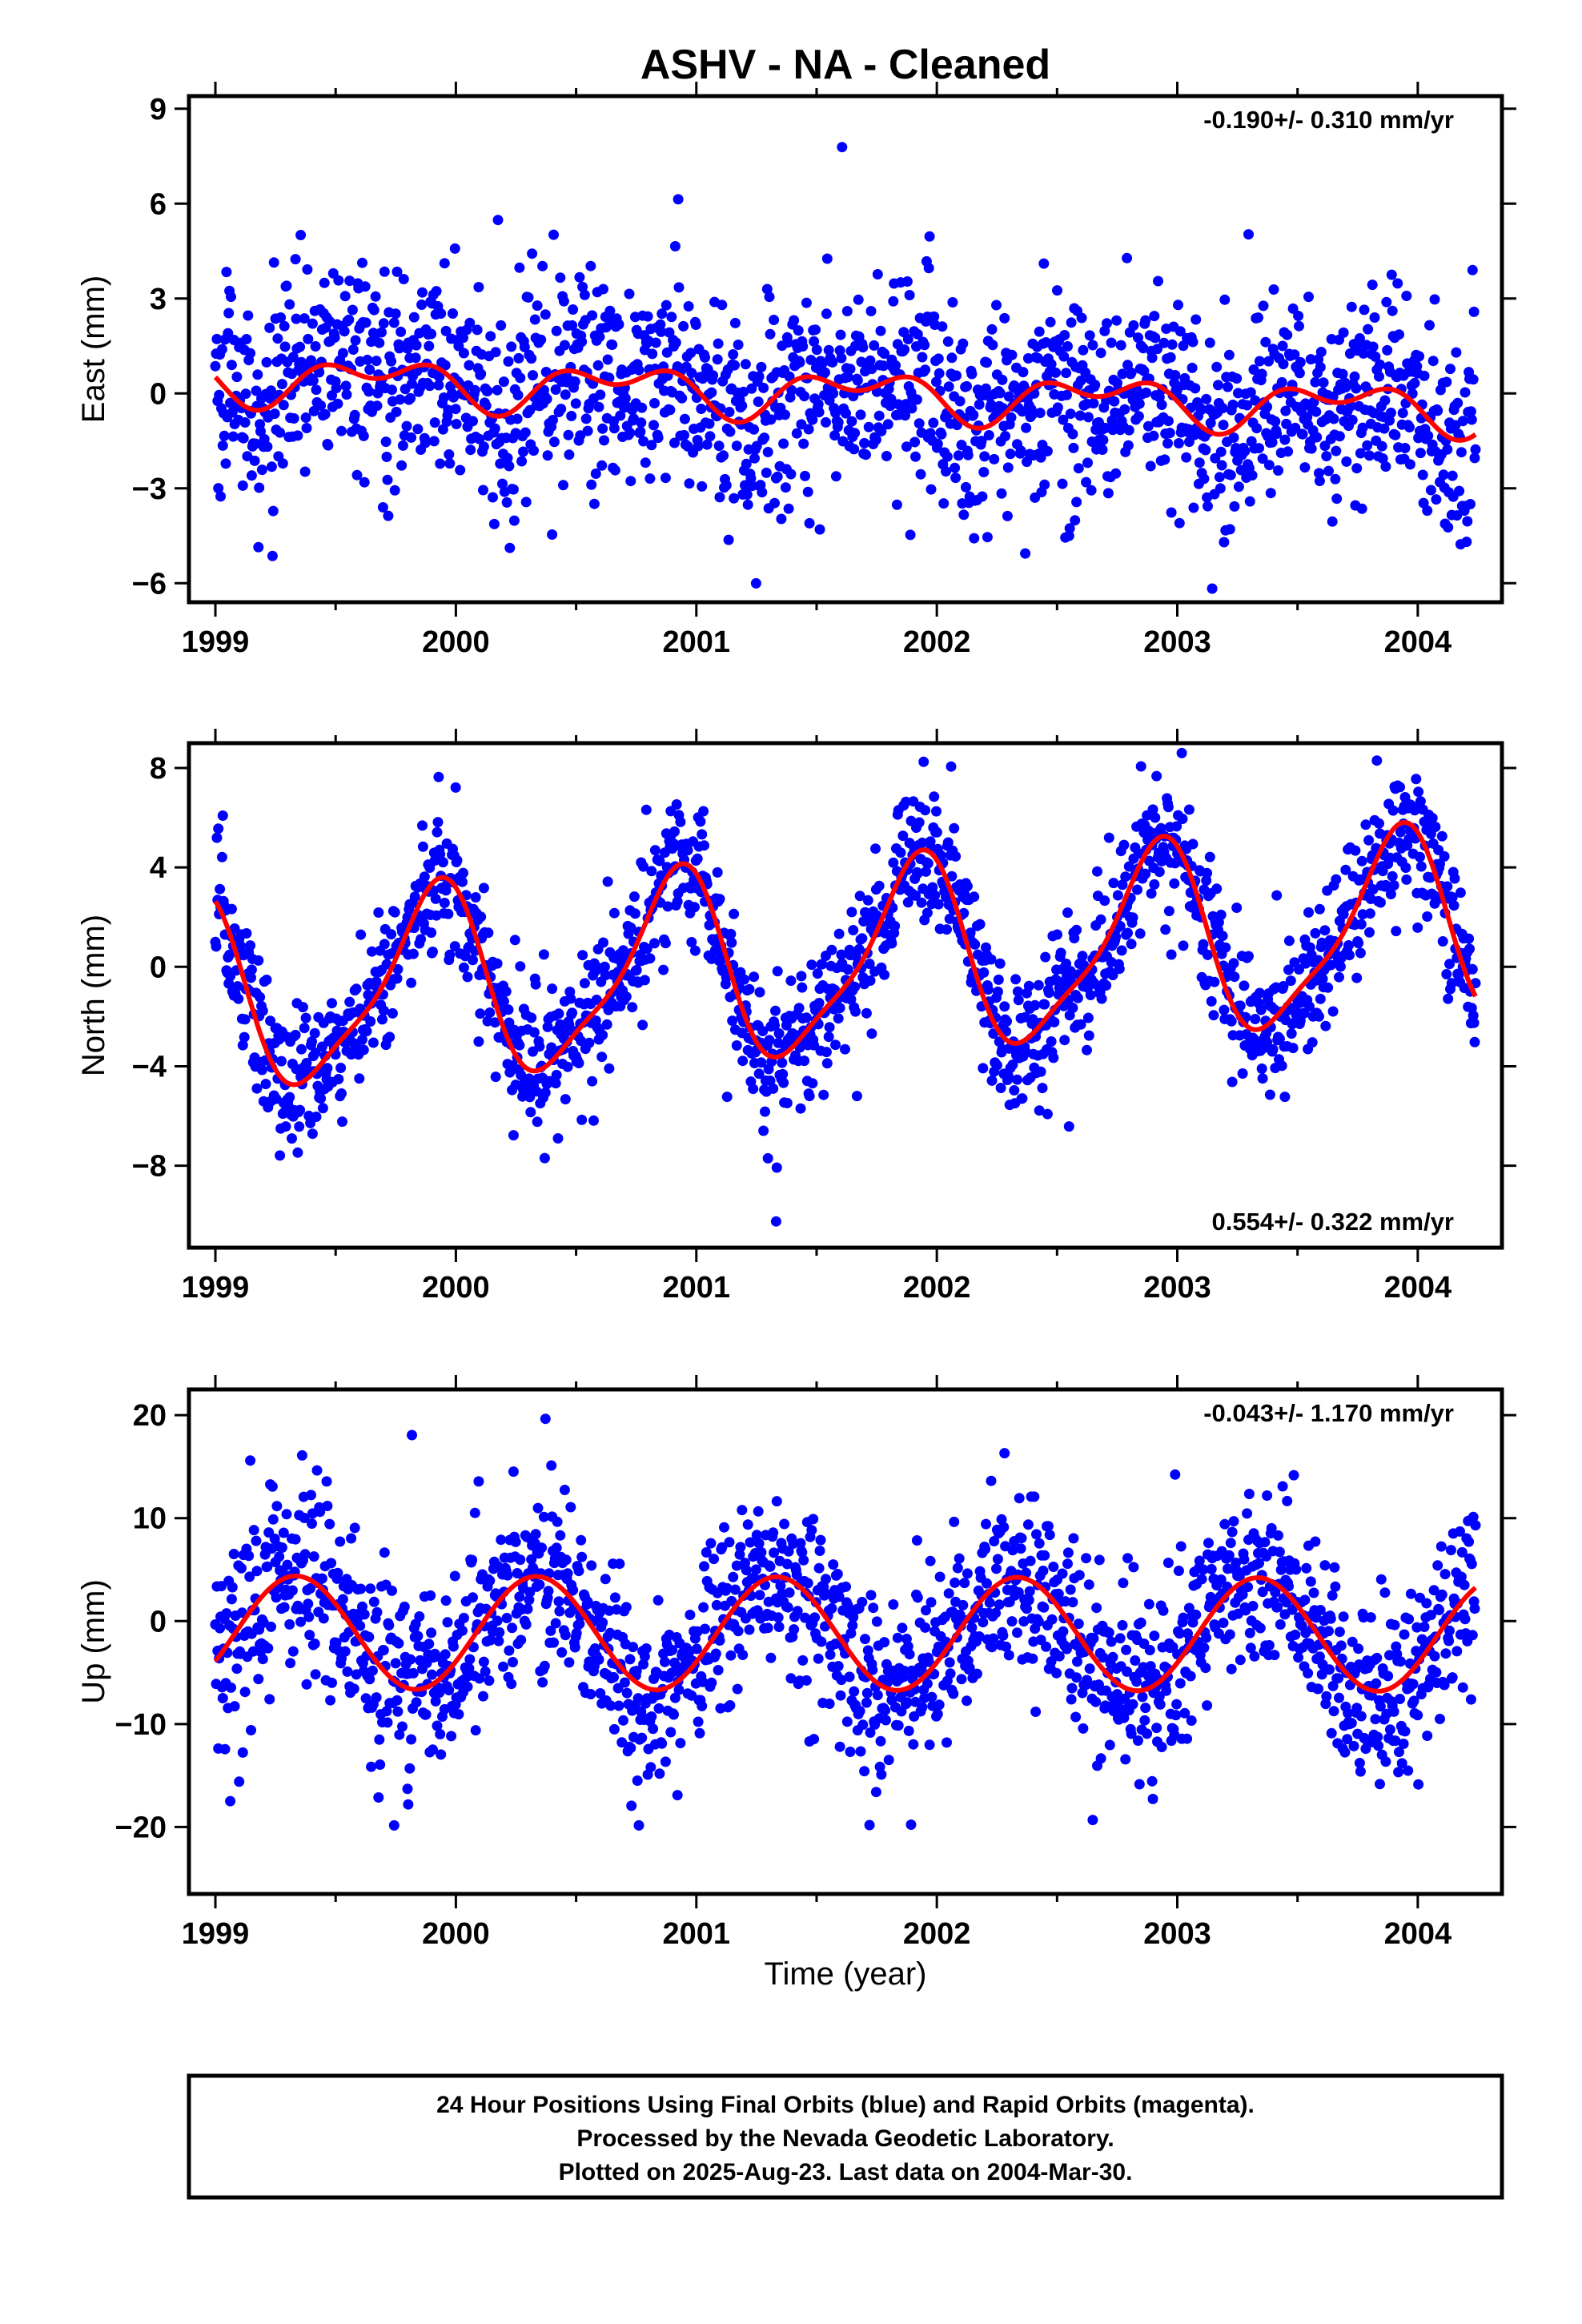 The height and width of the screenshot is (2324, 1582). Describe the element at coordinates (158, 394) in the screenshot. I see `y-tick-label: 0` at that location.